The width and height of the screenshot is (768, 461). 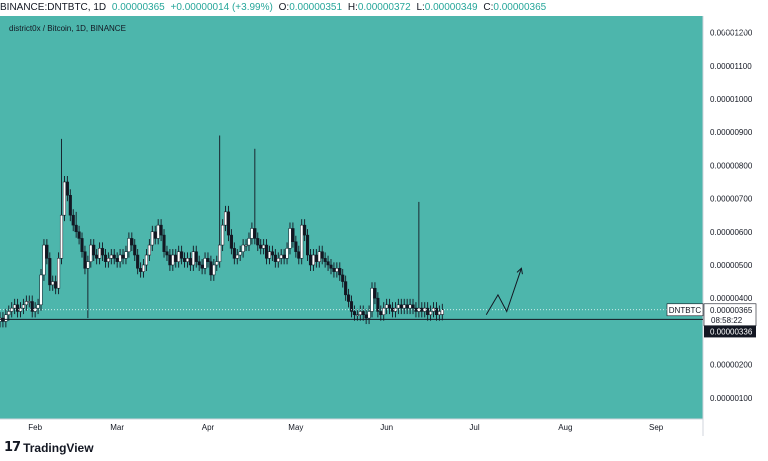 I want to click on support-price-tag: 0.00000336, so click(x=730, y=331).